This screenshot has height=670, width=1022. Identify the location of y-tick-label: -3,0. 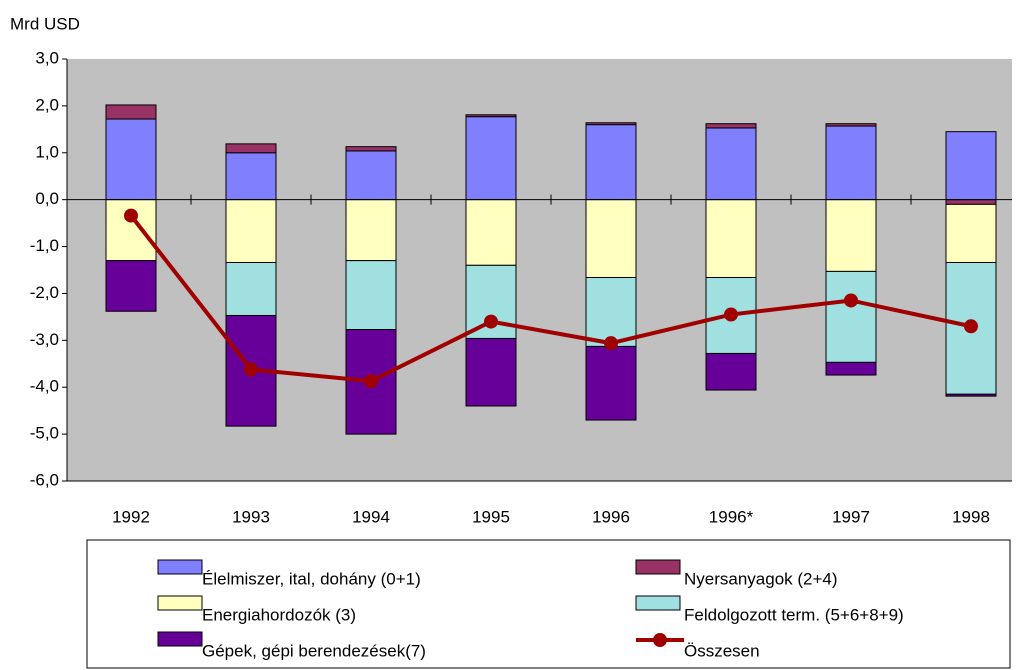
(44, 339).